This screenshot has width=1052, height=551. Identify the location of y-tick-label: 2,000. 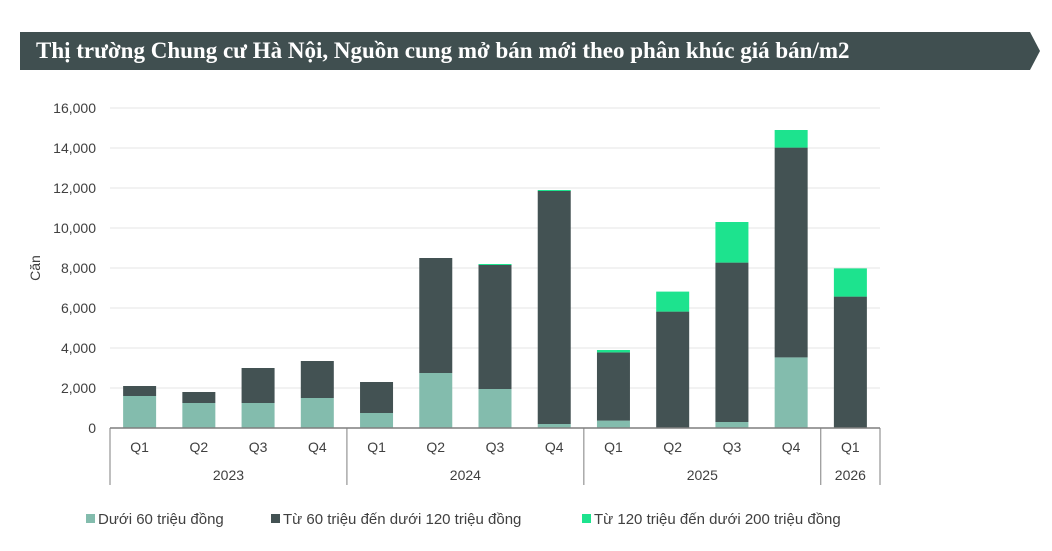
(78, 388).